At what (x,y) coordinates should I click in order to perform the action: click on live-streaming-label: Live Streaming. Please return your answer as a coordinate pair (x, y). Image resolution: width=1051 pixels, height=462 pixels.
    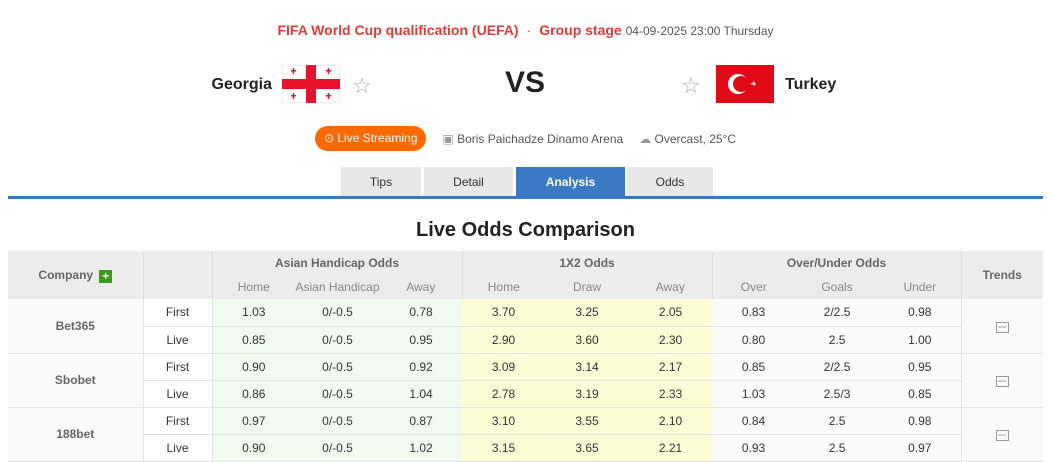
    Looking at the image, I should click on (377, 138).